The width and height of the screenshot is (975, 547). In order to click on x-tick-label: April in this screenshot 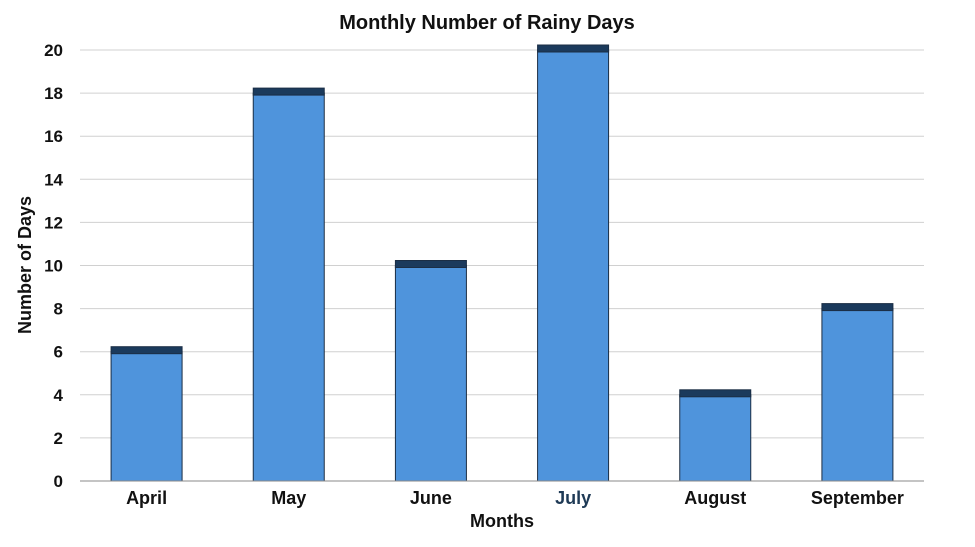, I will do `click(146, 498)`.